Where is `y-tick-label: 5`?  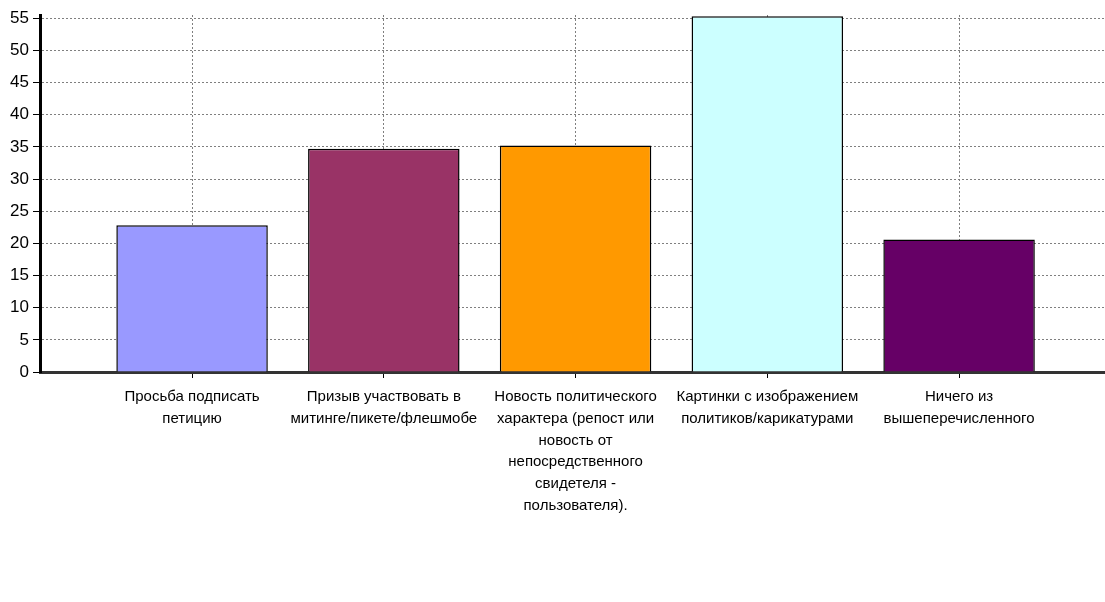
y-tick-label: 5 is located at coordinates (24, 339).